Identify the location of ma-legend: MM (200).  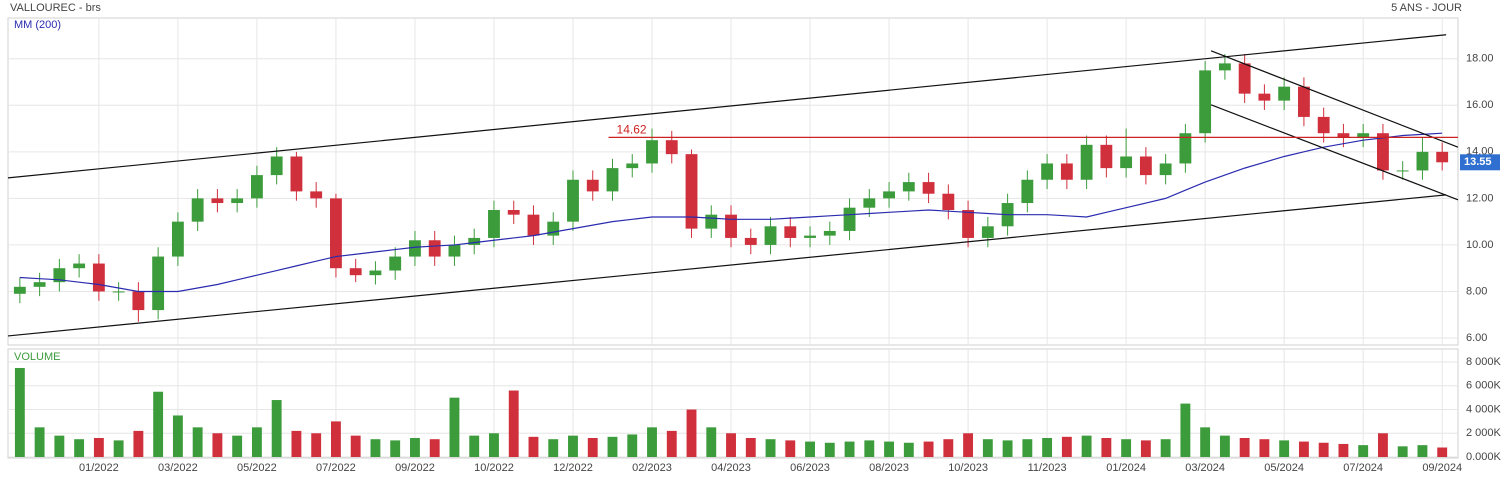
(37, 25).